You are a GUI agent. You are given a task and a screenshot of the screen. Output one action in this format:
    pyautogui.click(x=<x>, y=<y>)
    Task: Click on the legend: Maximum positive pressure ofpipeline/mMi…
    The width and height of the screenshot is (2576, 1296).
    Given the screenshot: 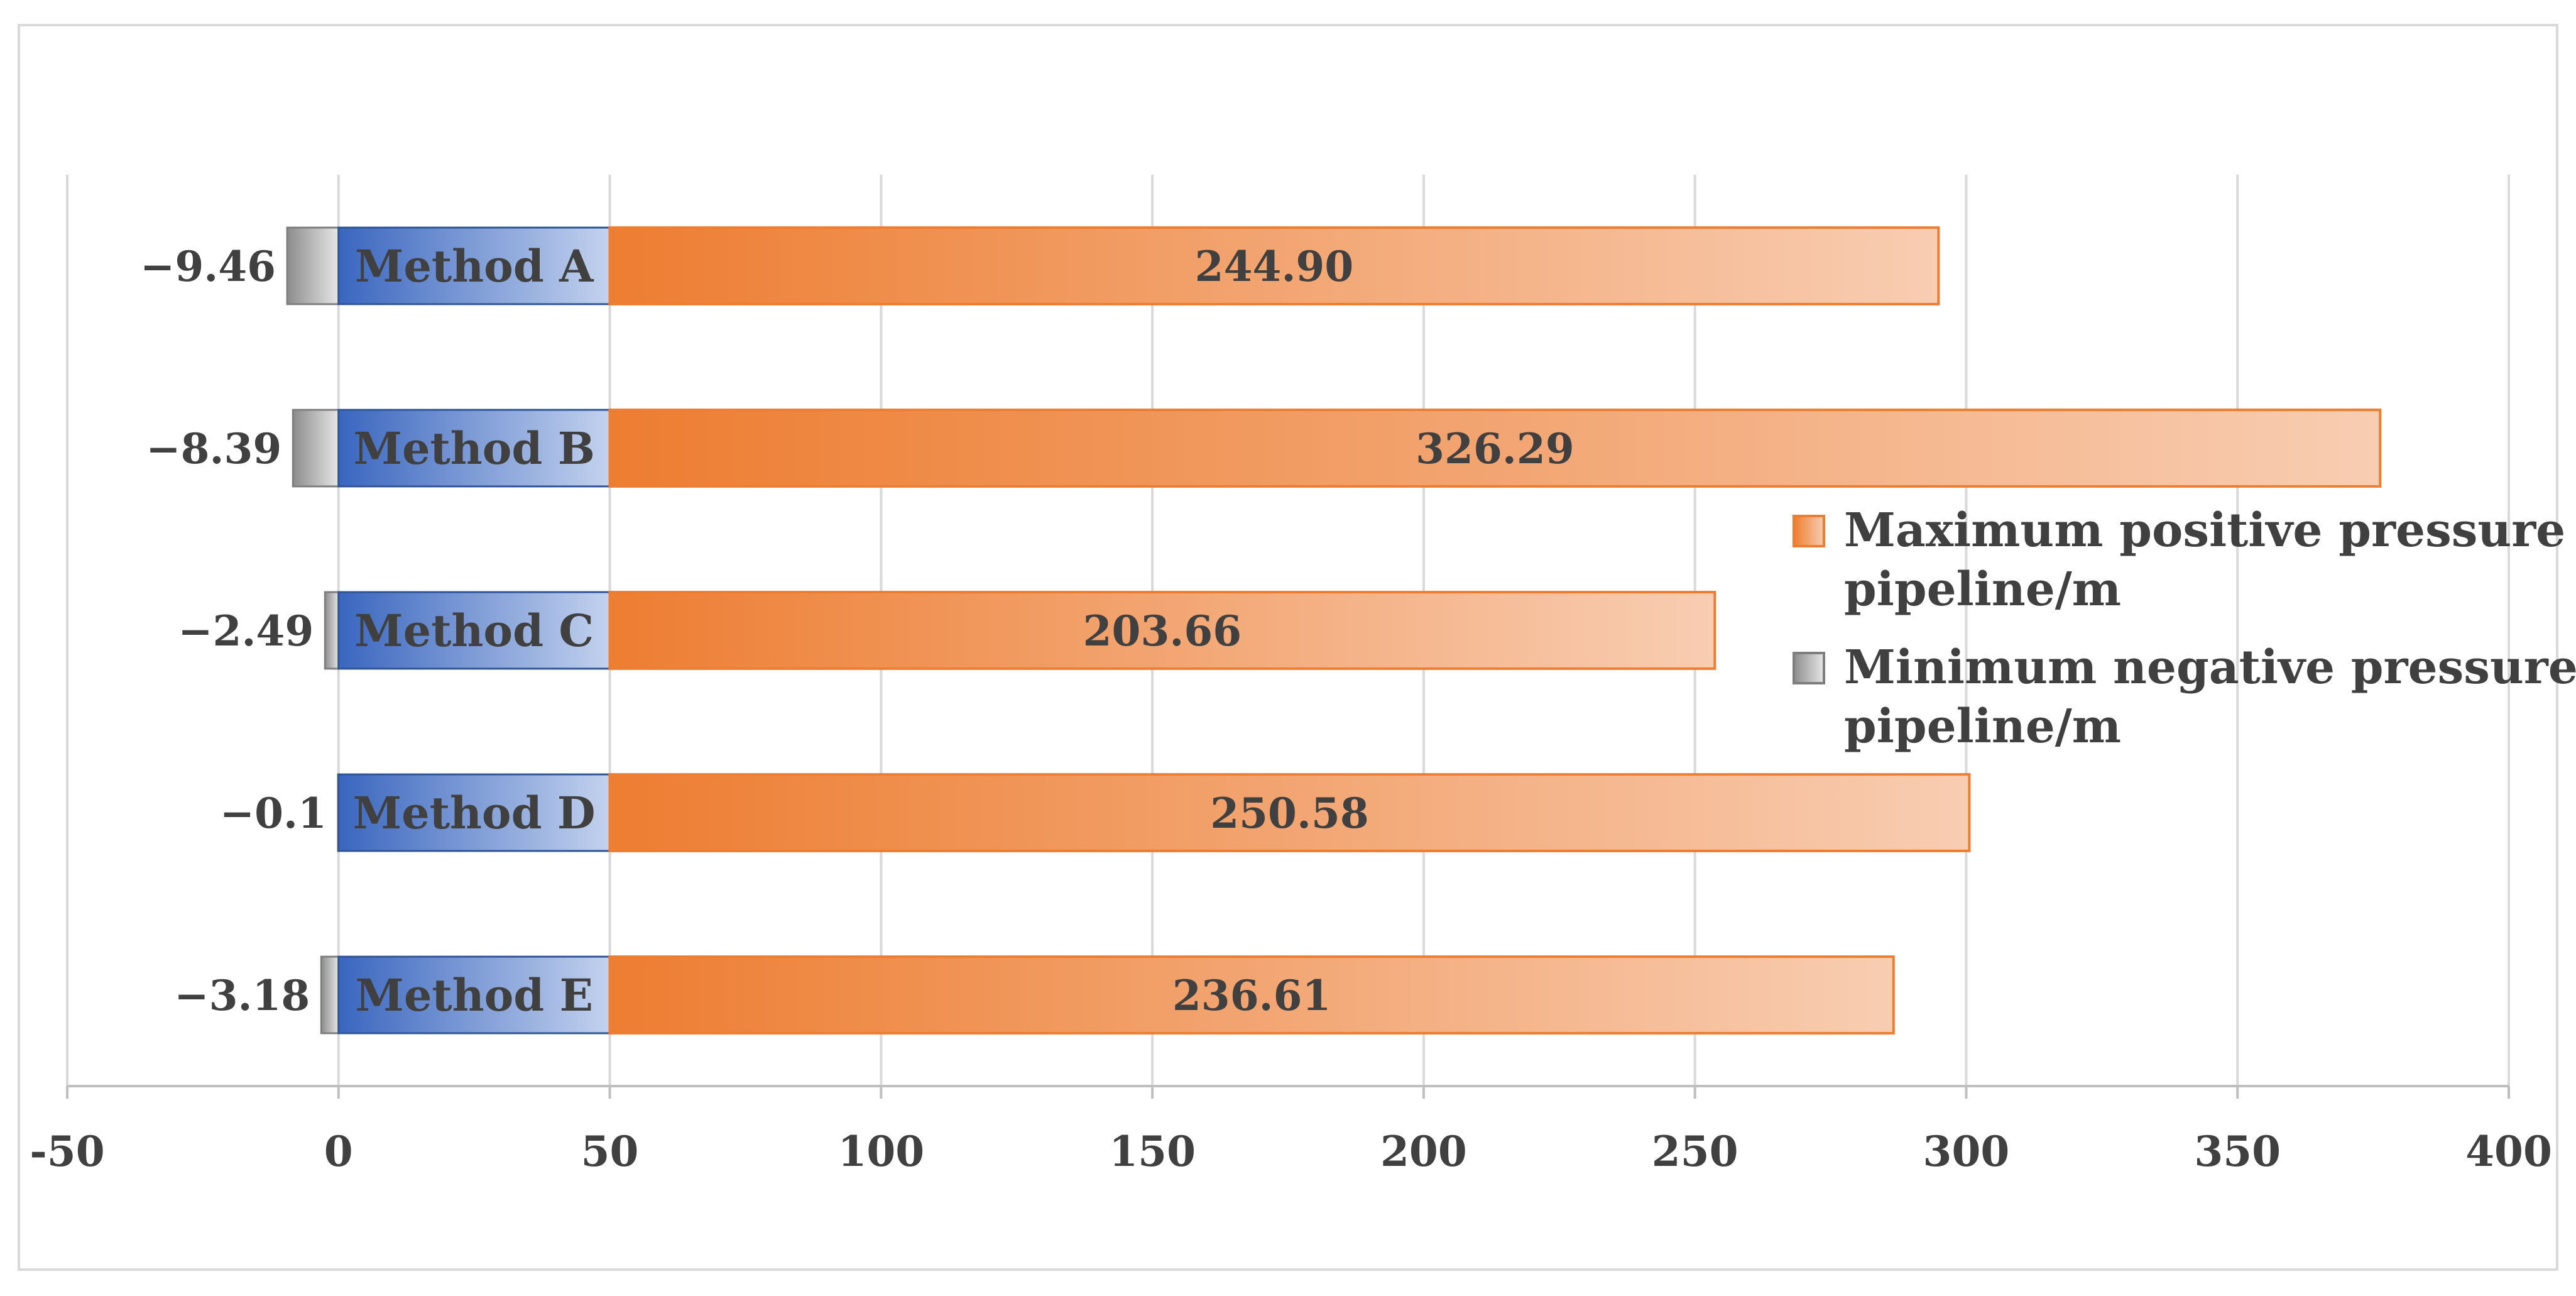 What is the action you would take?
    pyautogui.click(x=2184, y=628)
    